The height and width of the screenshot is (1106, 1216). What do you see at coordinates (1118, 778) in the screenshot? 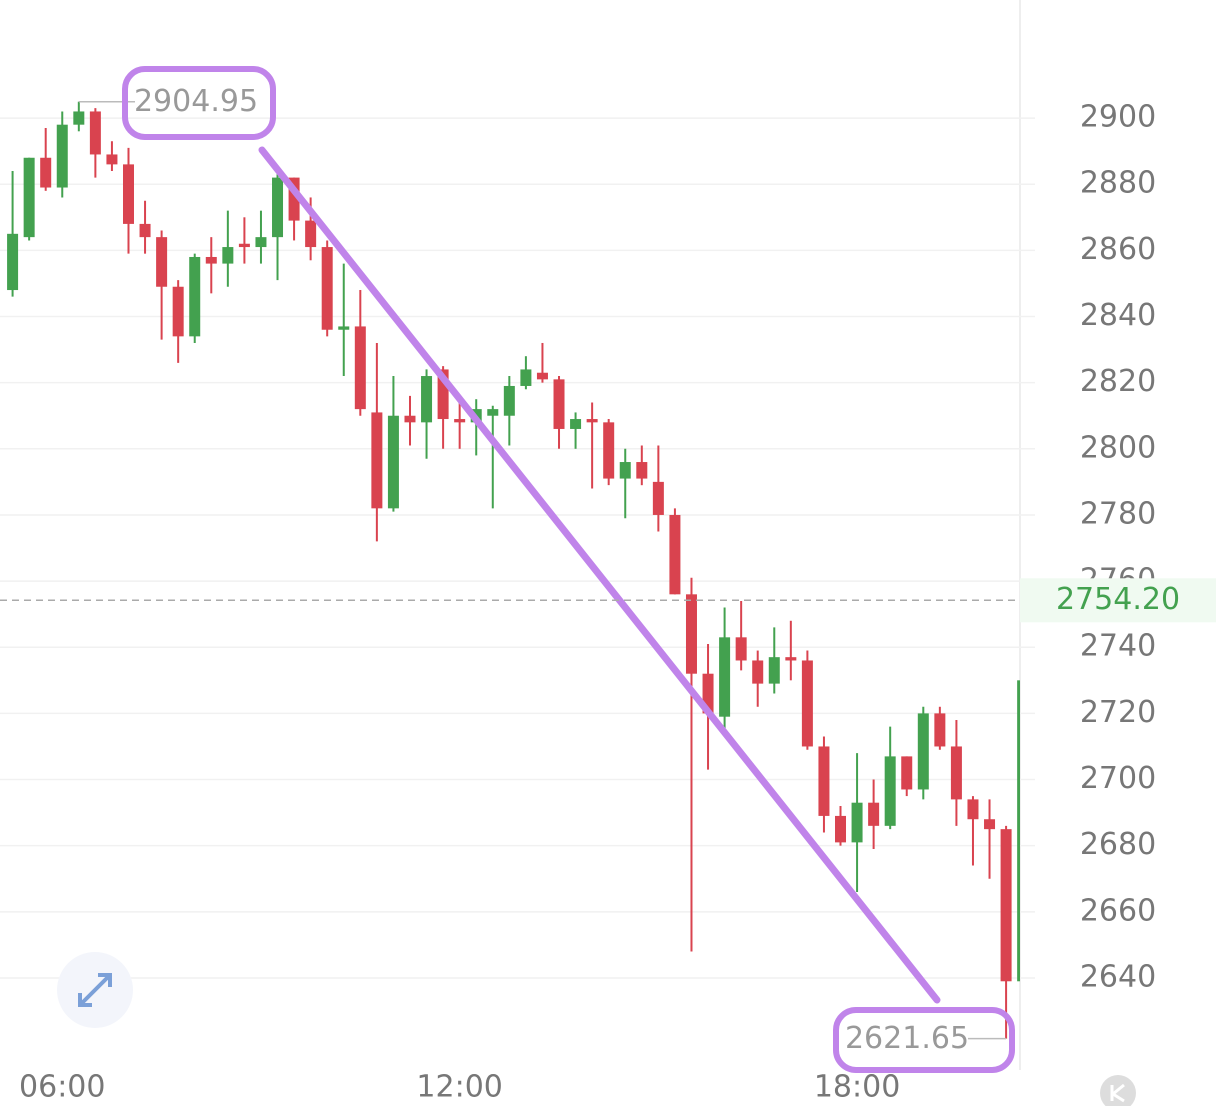
I see `y-tick-label: 2700` at bounding box center [1118, 778].